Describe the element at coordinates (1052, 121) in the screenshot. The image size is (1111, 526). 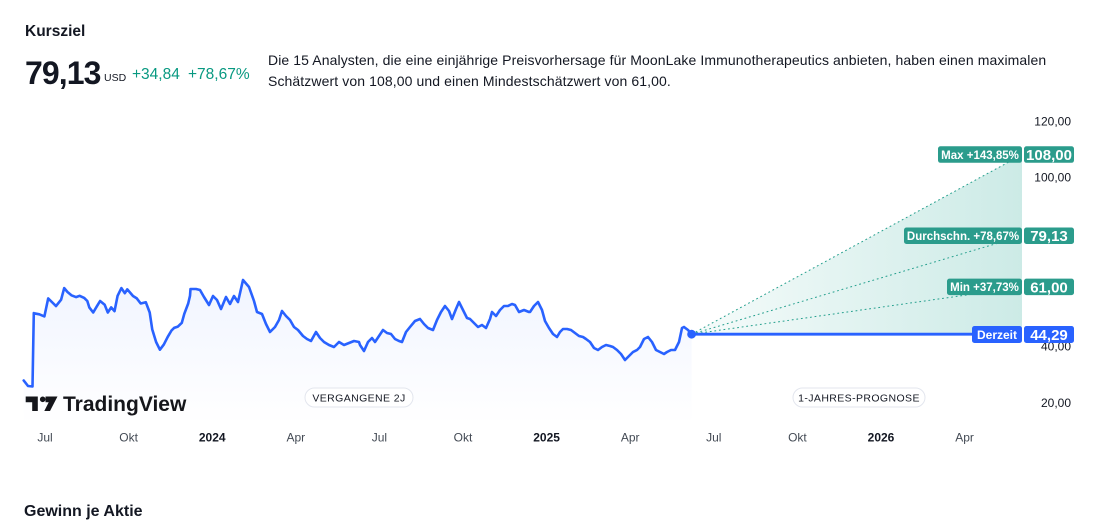
I see `svg-text: 120,00` at that location.